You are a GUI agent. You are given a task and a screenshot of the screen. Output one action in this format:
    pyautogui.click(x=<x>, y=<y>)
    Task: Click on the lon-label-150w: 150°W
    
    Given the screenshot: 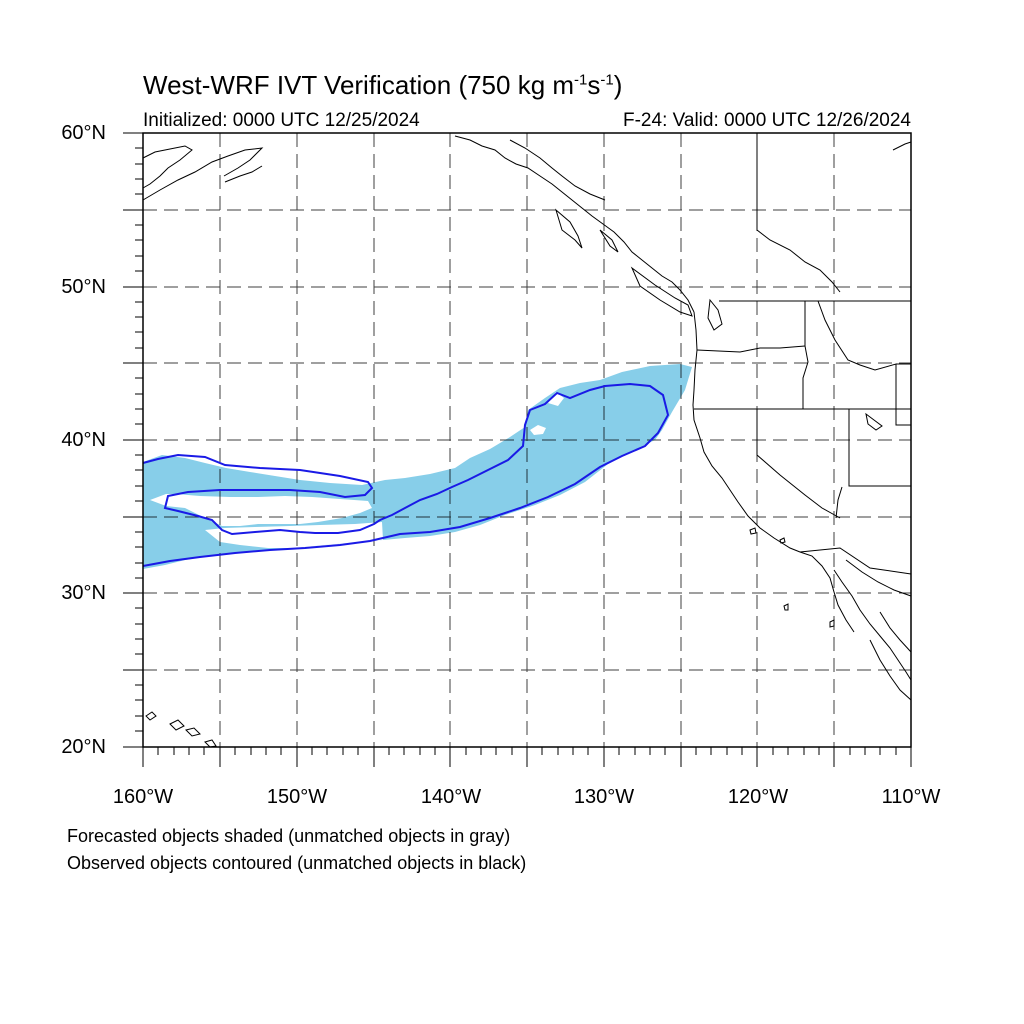 What is the action you would take?
    pyautogui.click(x=297, y=797)
    